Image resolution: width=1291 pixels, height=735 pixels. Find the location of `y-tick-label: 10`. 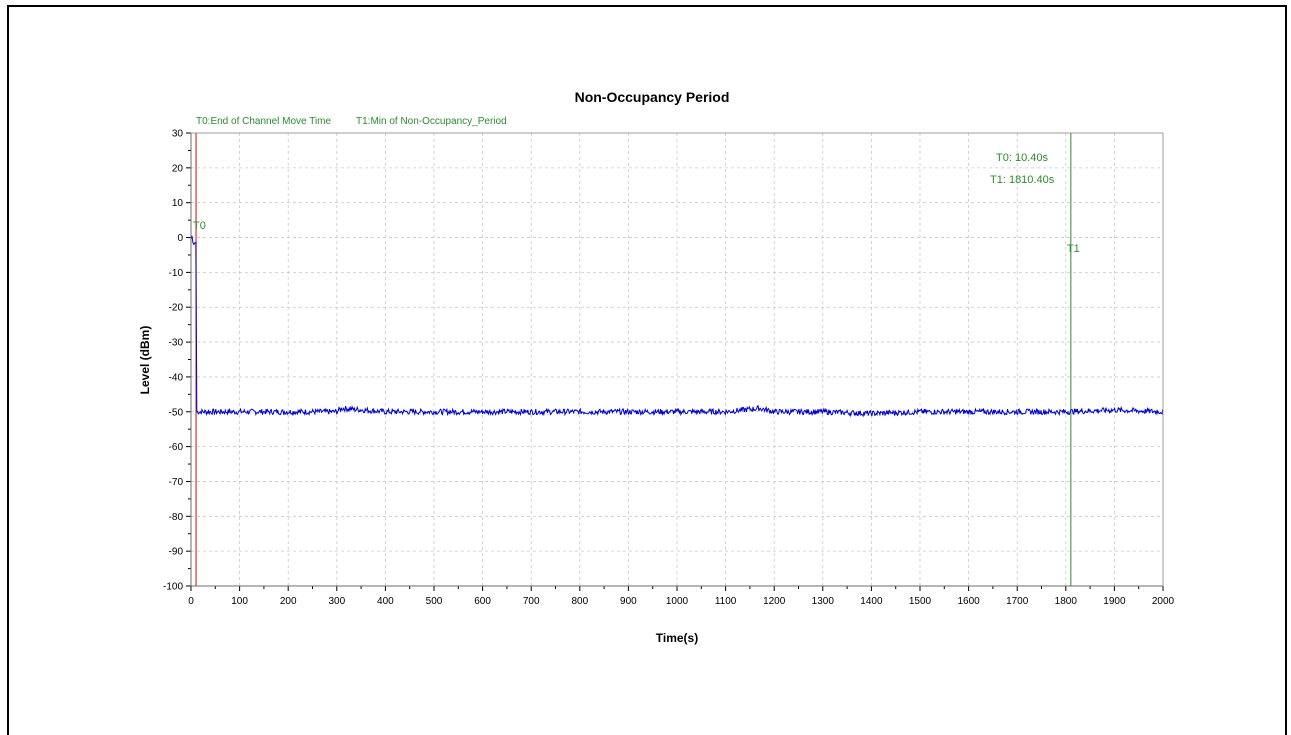

y-tick-label: 10 is located at coordinates (178, 203).